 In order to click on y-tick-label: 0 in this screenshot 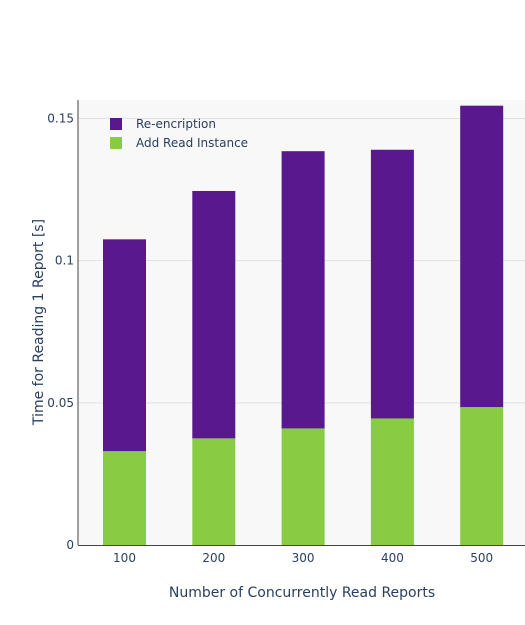, I will do `click(70, 545)`.